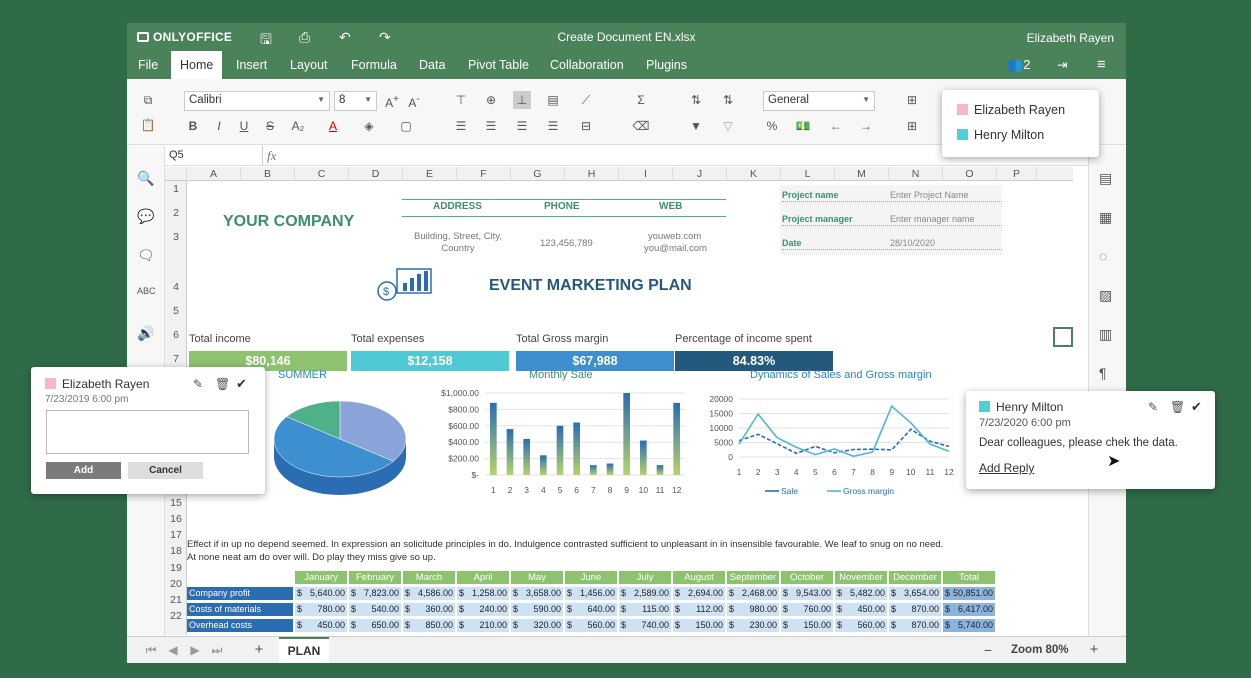 The width and height of the screenshot is (1251, 678). Describe the element at coordinates (553, 126) in the screenshot. I see `justify-icon: ☰` at that location.